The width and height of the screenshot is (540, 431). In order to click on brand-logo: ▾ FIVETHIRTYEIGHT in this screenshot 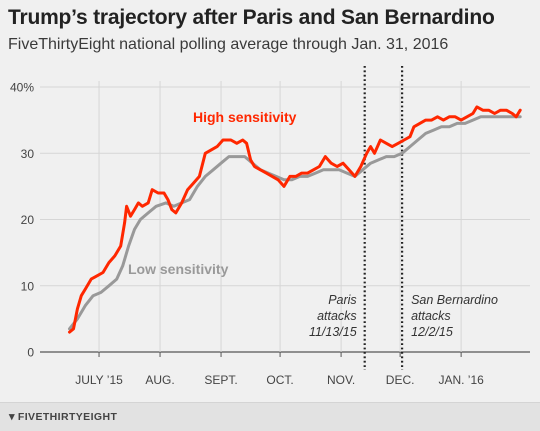, I will do `click(63, 416)`.